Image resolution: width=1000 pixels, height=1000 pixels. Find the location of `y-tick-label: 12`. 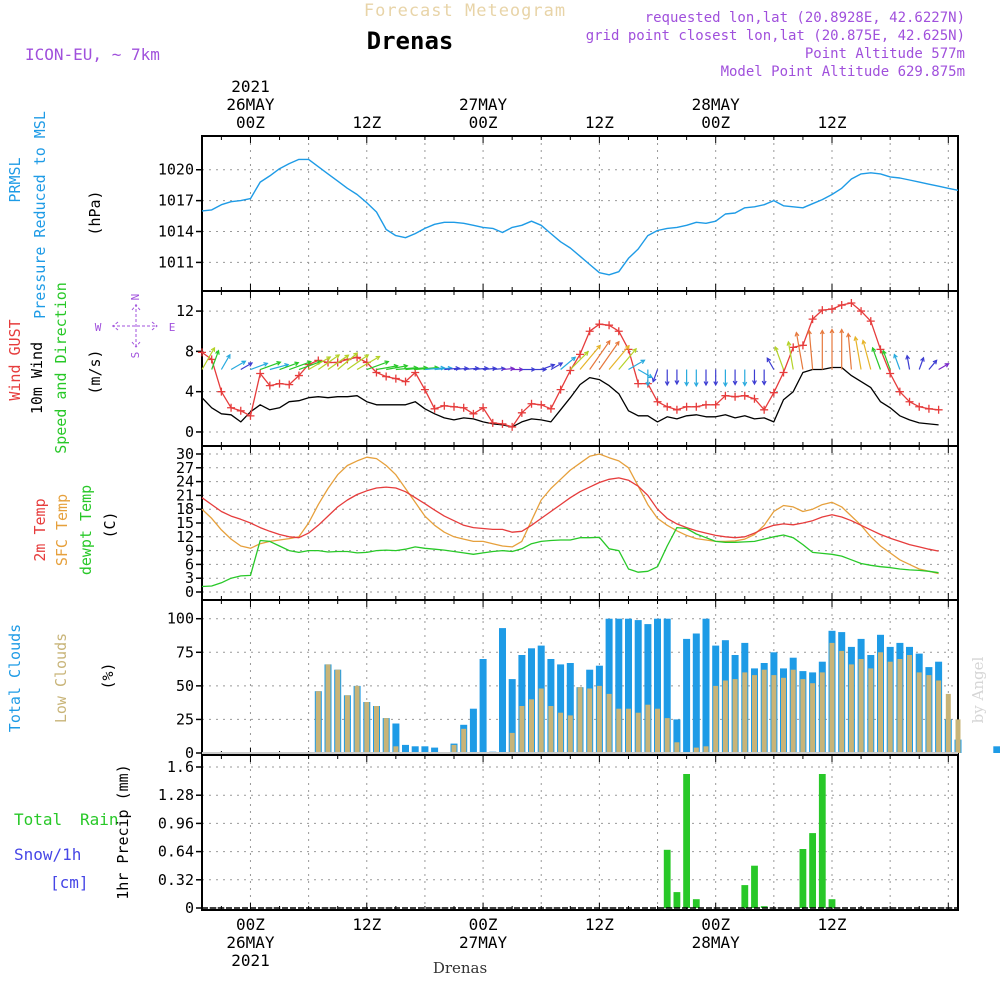

y-tick-label: 12 is located at coordinates (185, 537).